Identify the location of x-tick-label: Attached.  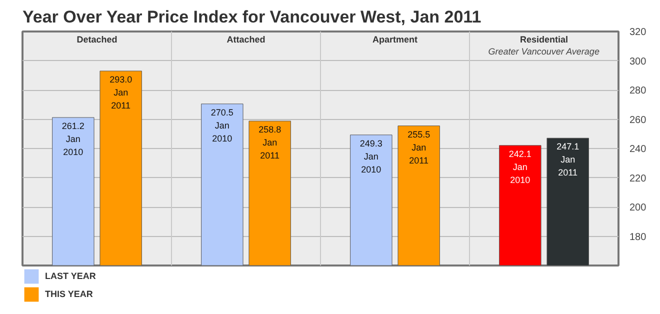
(246, 39).